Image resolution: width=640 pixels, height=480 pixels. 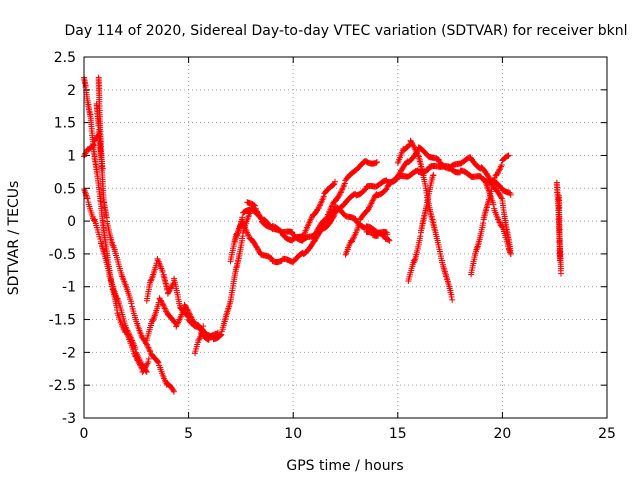 What do you see at coordinates (71, 156) in the screenshot?
I see `y-tick-label: 1` at bounding box center [71, 156].